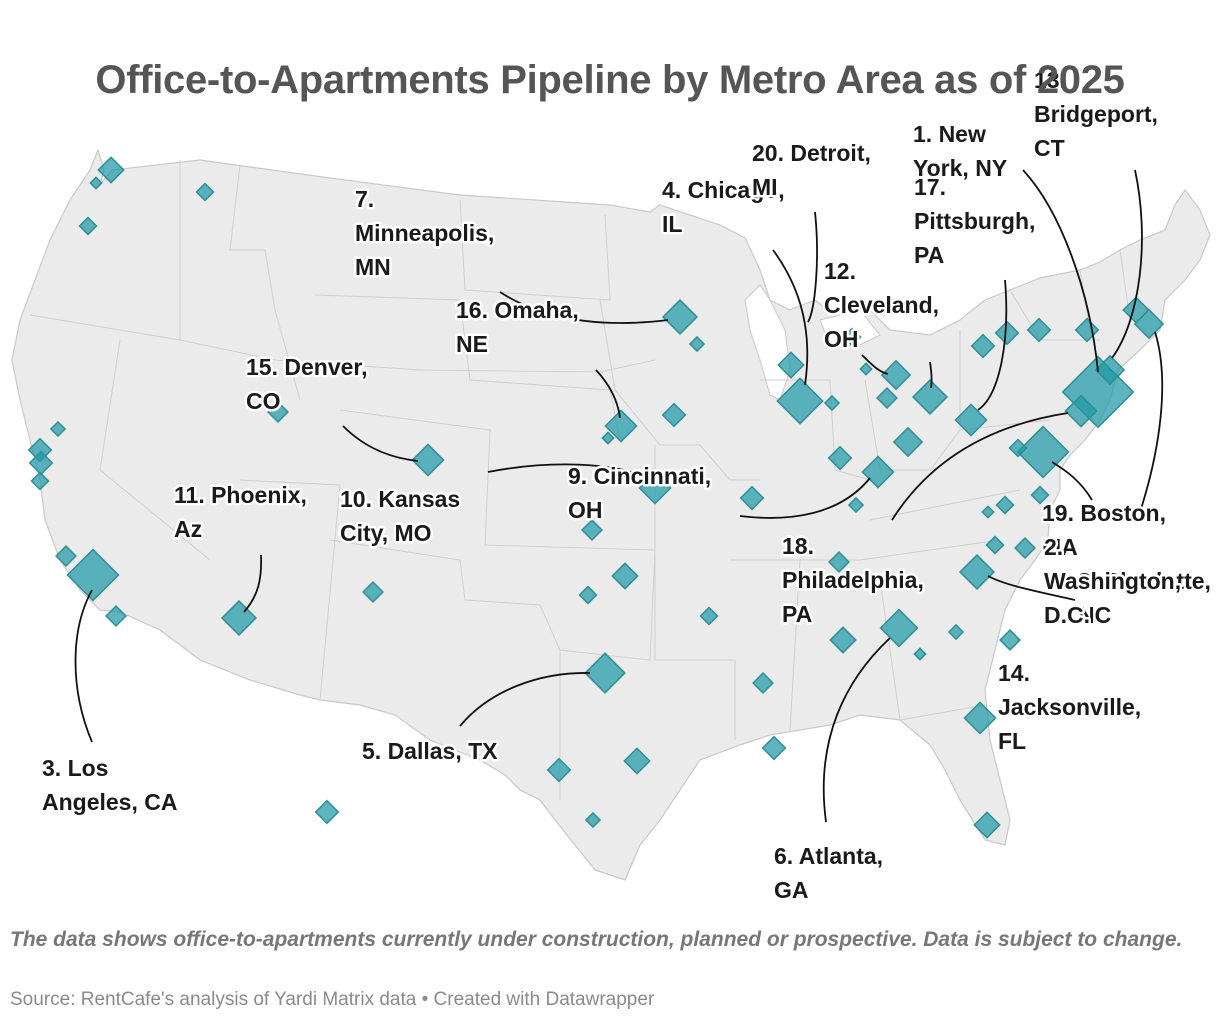 The height and width of the screenshot is (1026, 1220). Describe the element at coordinates (517, 327) in the screenshot. I see `label-omaha: 16. Omaha, NE` at that location.